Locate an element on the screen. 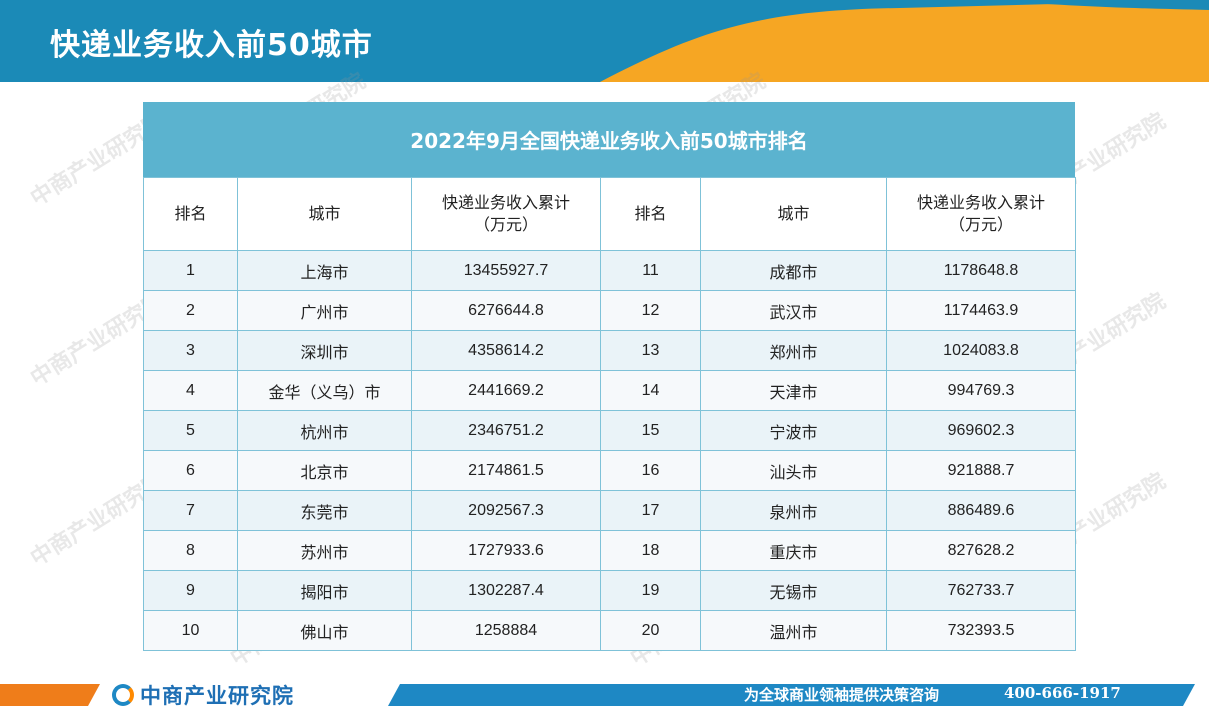  revenue-cell: 1302287.4 is located at coordinates (506, 590).